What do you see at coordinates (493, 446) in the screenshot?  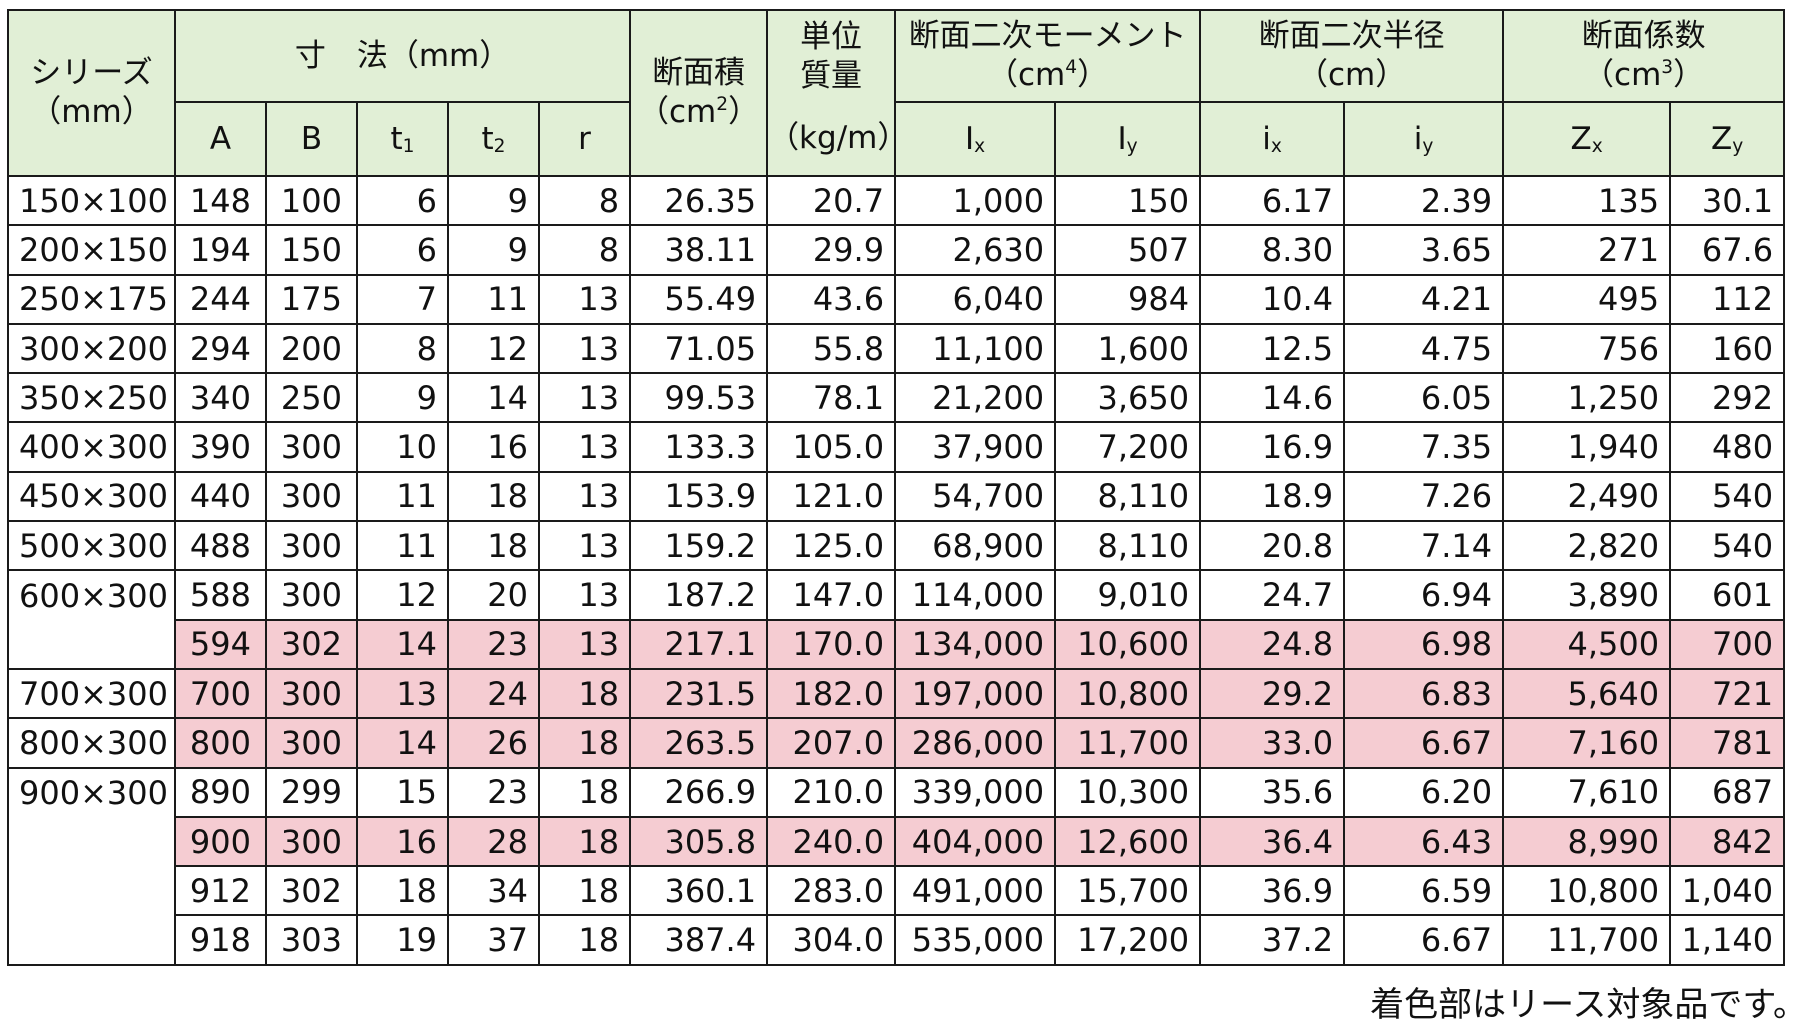 I see `cell-t2: 16` at bounding box center [493, 446].